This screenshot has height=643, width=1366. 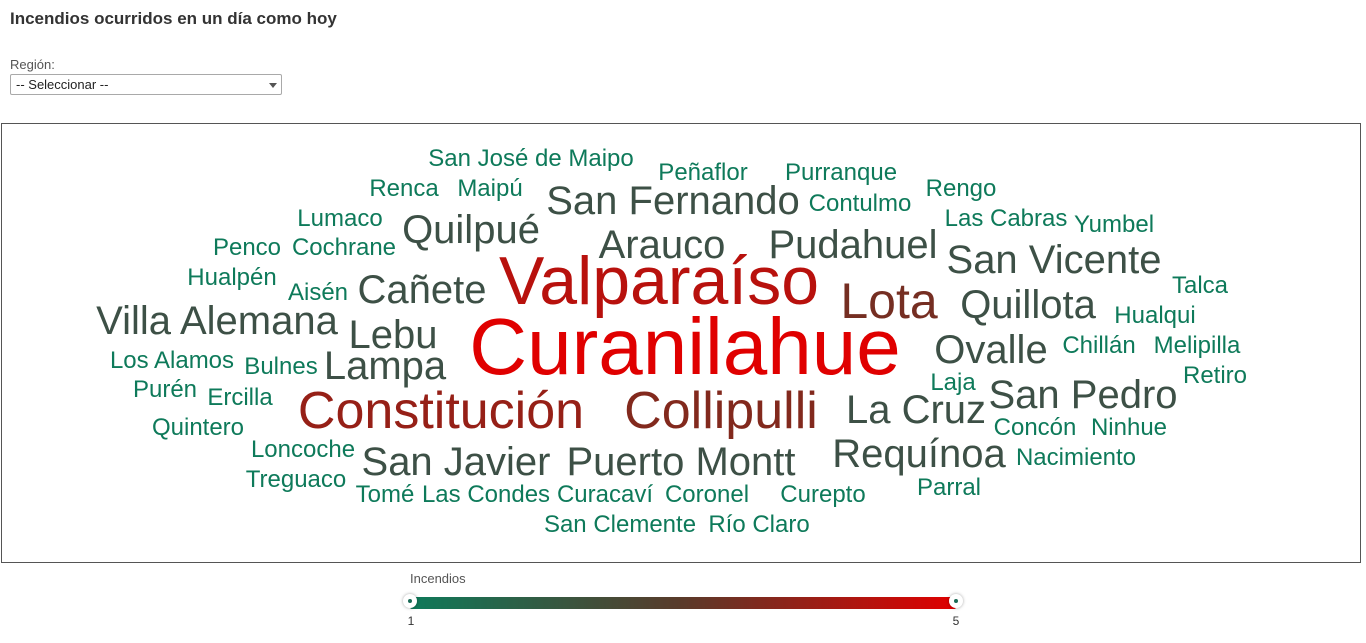 What do you see at coordinates (889, 301) in the screenshot?
I see `cloud-word: Lota` at bounding box center [889, 301].